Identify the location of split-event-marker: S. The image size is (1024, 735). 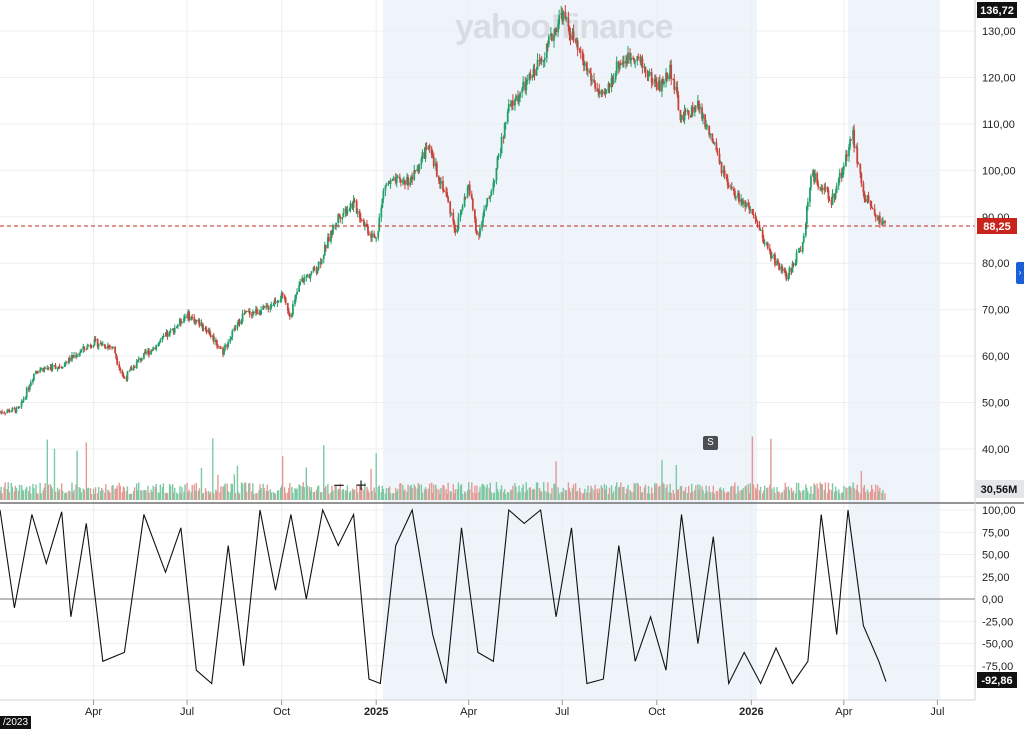
(710, 443).